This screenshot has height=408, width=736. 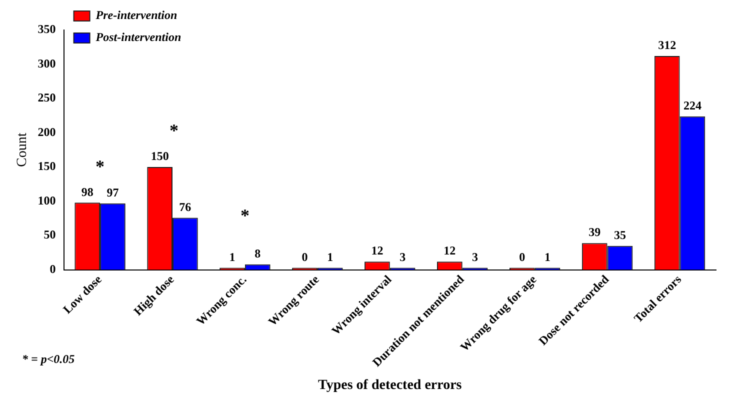 I want to click on data-label: 224, so click(x=692, y=105).